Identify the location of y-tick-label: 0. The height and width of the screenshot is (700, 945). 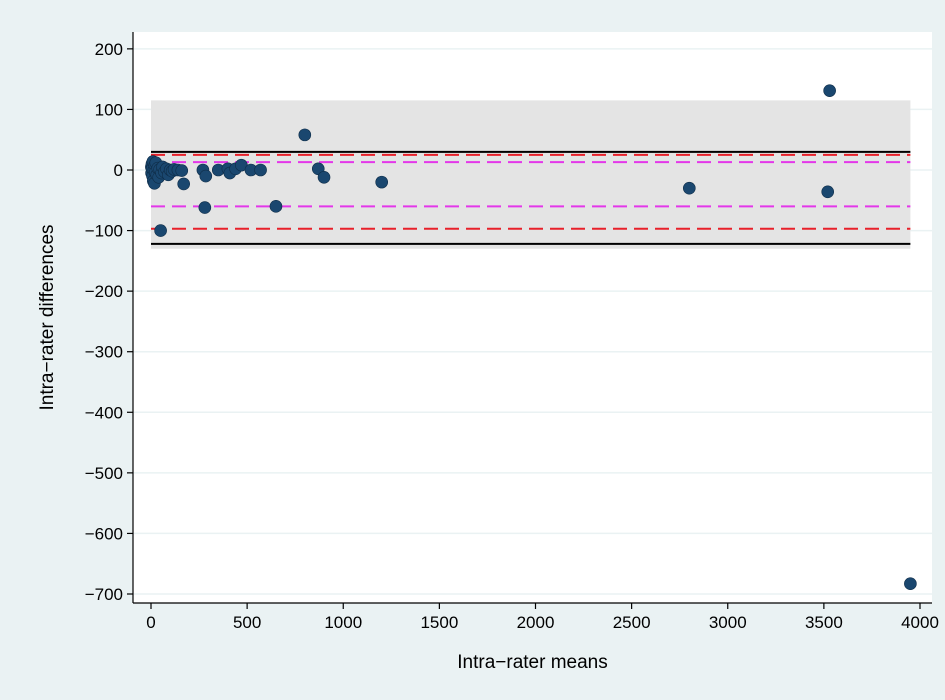
(118, 170).